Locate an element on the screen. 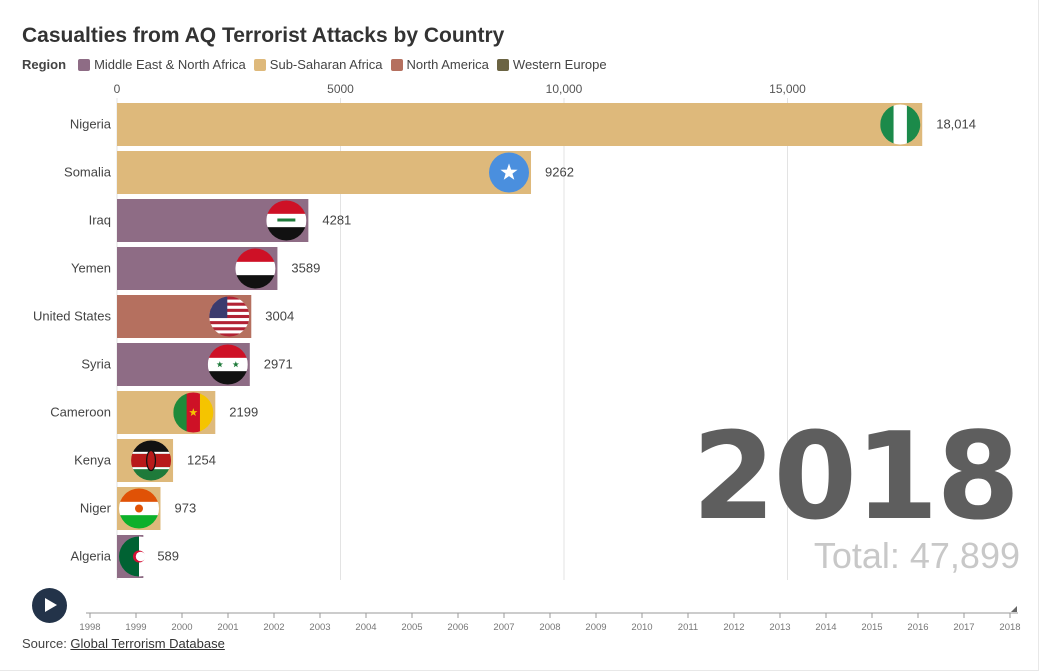 The height and width of the screenshot is (672, 1040). niger-flag-icon is located at coordinates (139, 508).